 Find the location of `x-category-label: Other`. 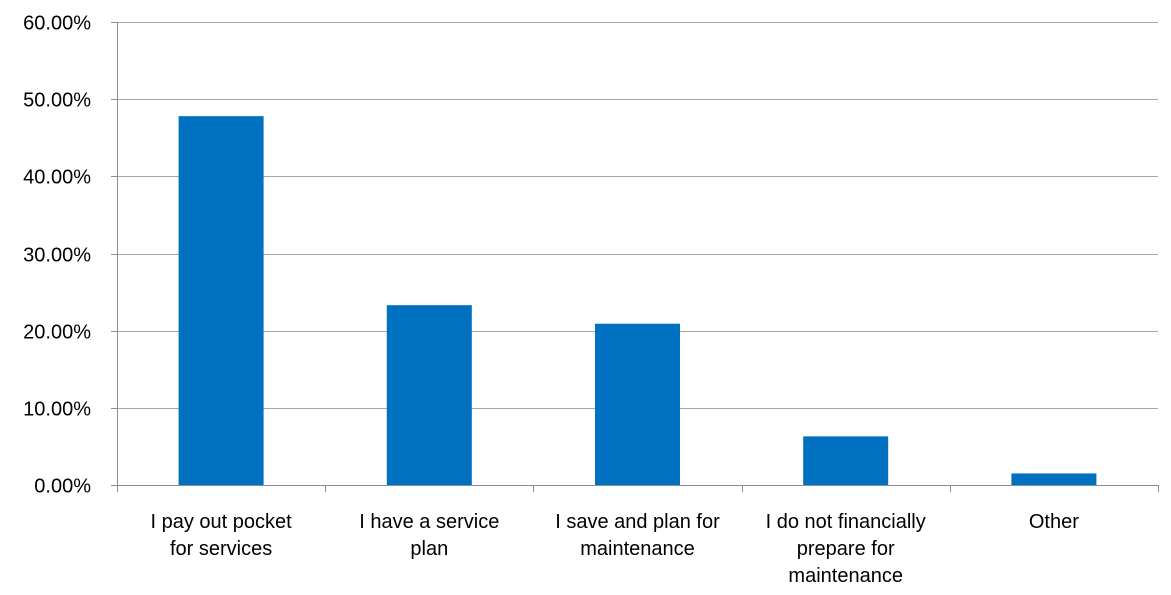

x-category-label: Other is located at coordinates (1054, 522).